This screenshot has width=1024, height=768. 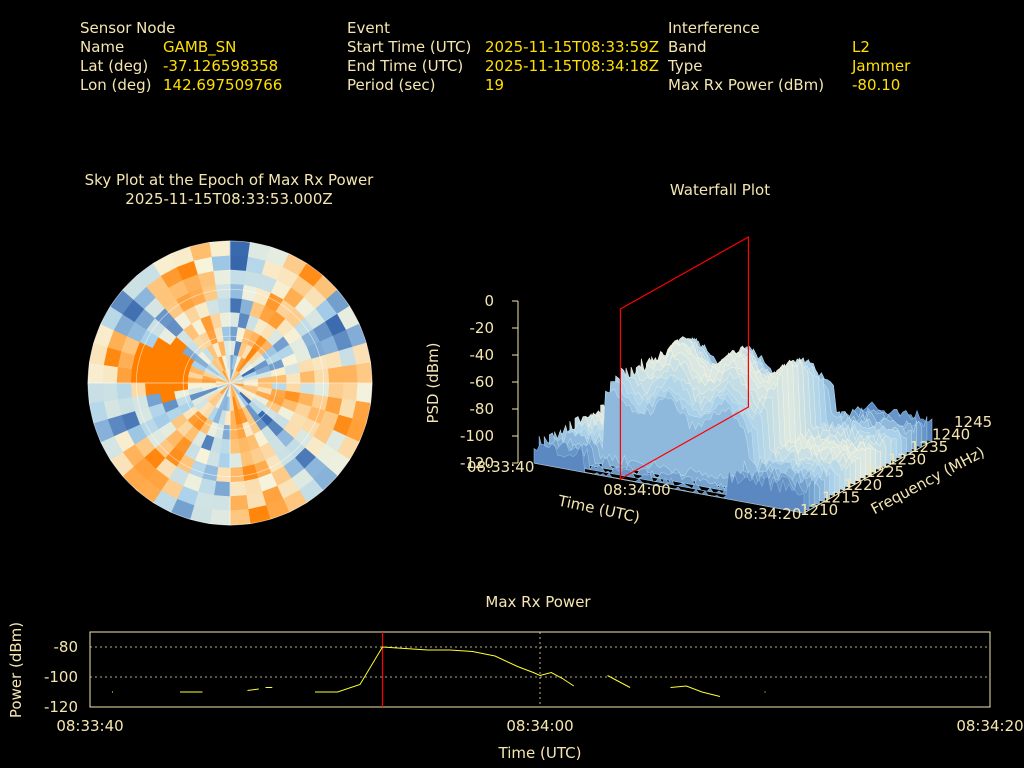 I want to click on maxpower-y-tick-label: -80, so click(x=66, y=647).